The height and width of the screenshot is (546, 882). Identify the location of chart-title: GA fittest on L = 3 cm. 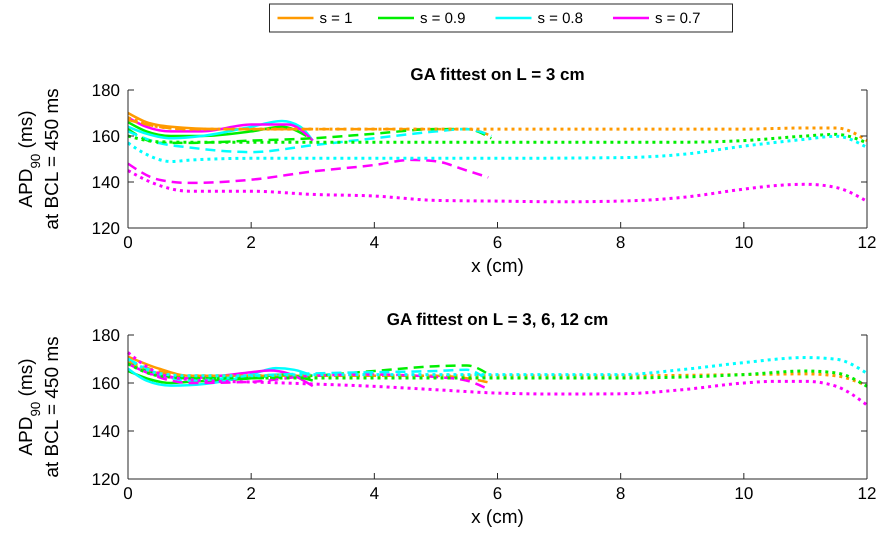
(497, 74).